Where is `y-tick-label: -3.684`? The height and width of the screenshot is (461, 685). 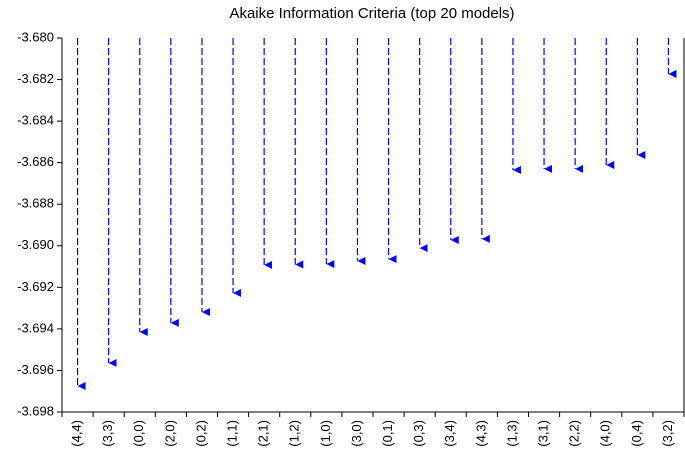 y-tick-label: -3.684 is located at coordinates (35, 120).